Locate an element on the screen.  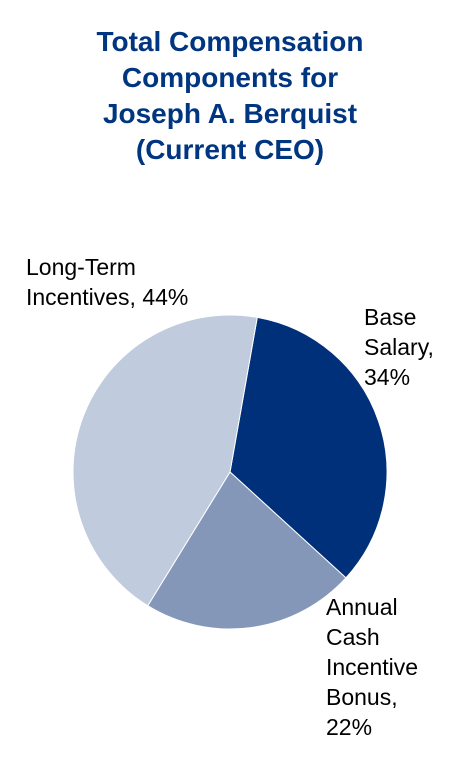
label-base-salary-line-2: Salary, is located at coordinates (399, 347).